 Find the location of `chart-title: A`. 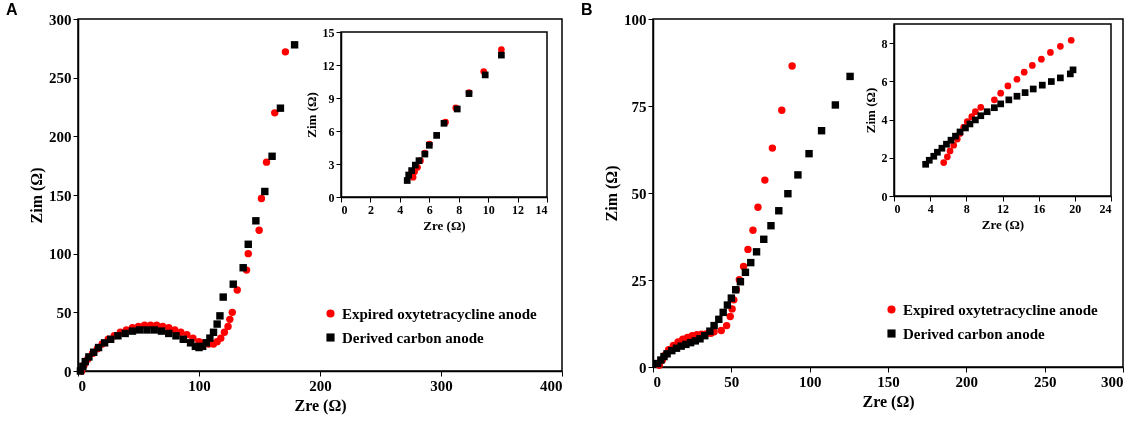

chart-title: A is located at coordinates (12, 9).